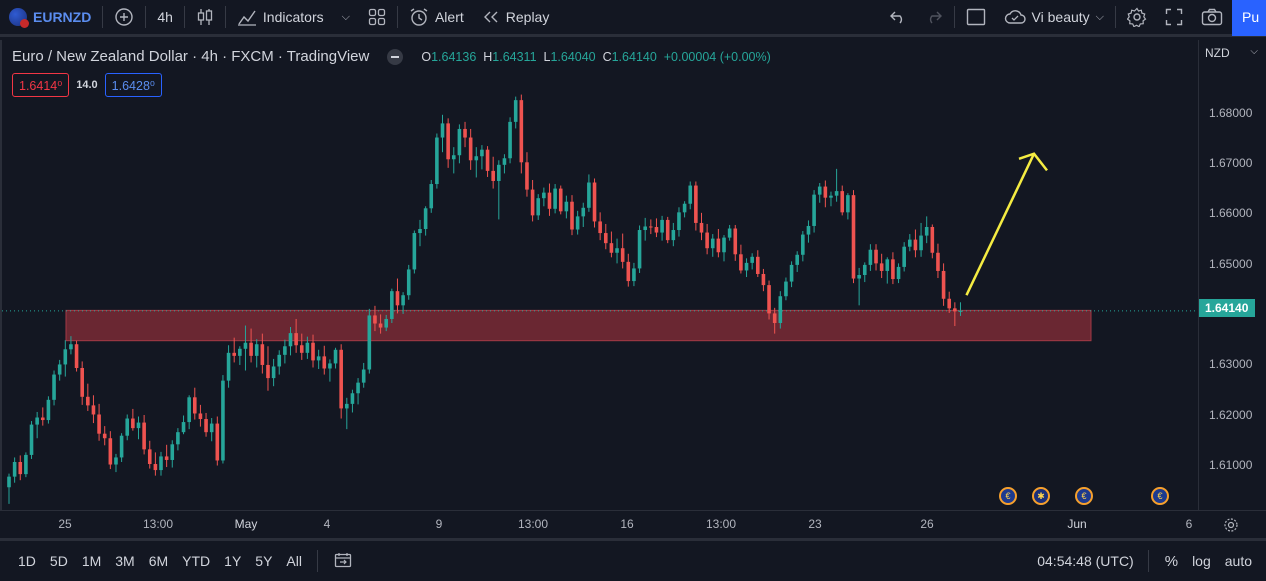 The image size is (1266, 581). I want to click on replay-button: Replay, so click(516, 18).